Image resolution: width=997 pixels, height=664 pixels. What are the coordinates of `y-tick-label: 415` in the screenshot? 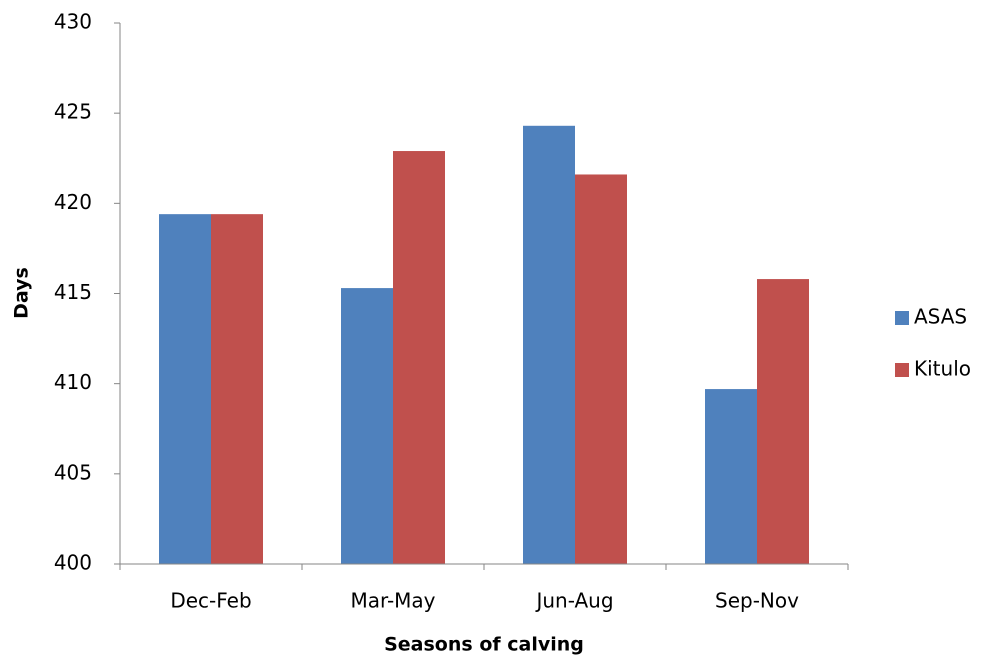 It's located at (73, 292).